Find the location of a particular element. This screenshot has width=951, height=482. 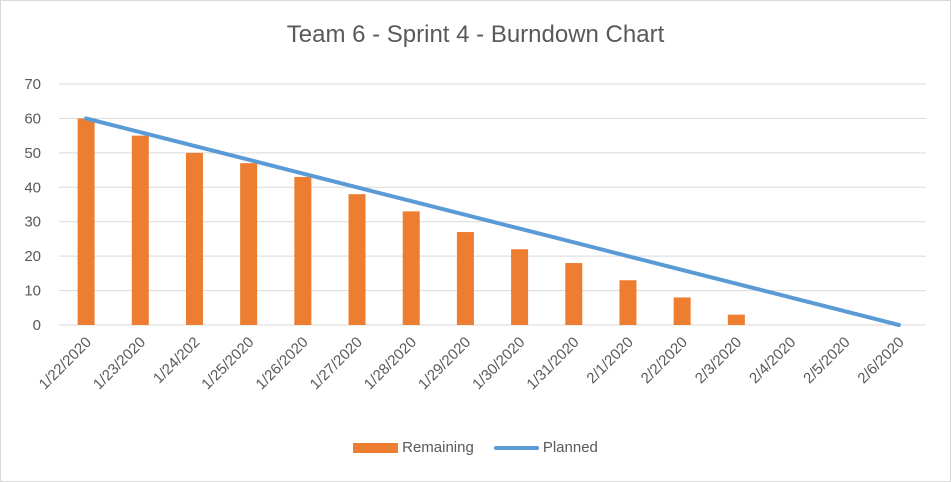

y-tick-label: 40 is located at coordinates (32, 187).